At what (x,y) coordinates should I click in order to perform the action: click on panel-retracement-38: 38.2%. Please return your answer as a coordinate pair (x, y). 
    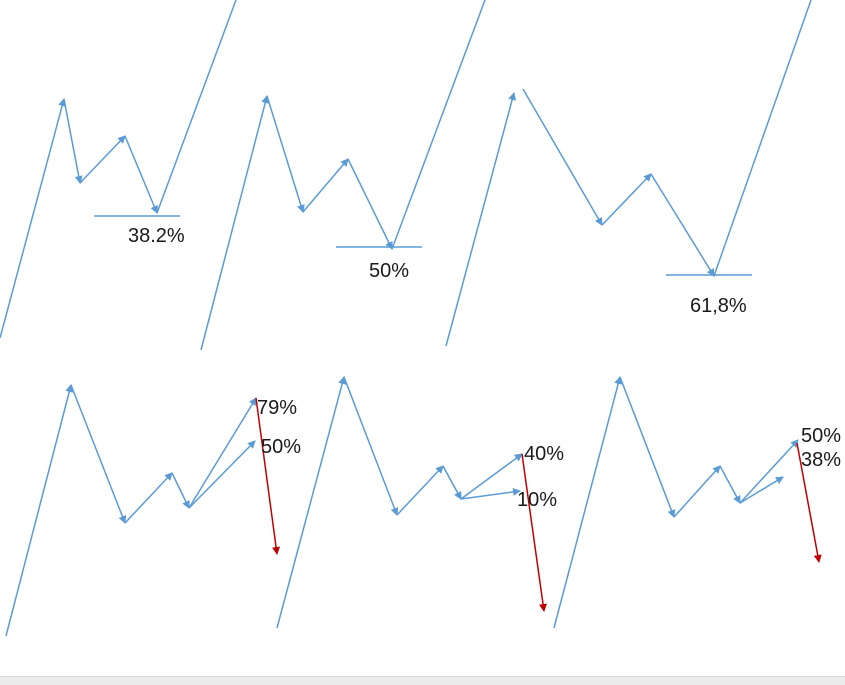
    Looking at the image, I should click on (118, 169).